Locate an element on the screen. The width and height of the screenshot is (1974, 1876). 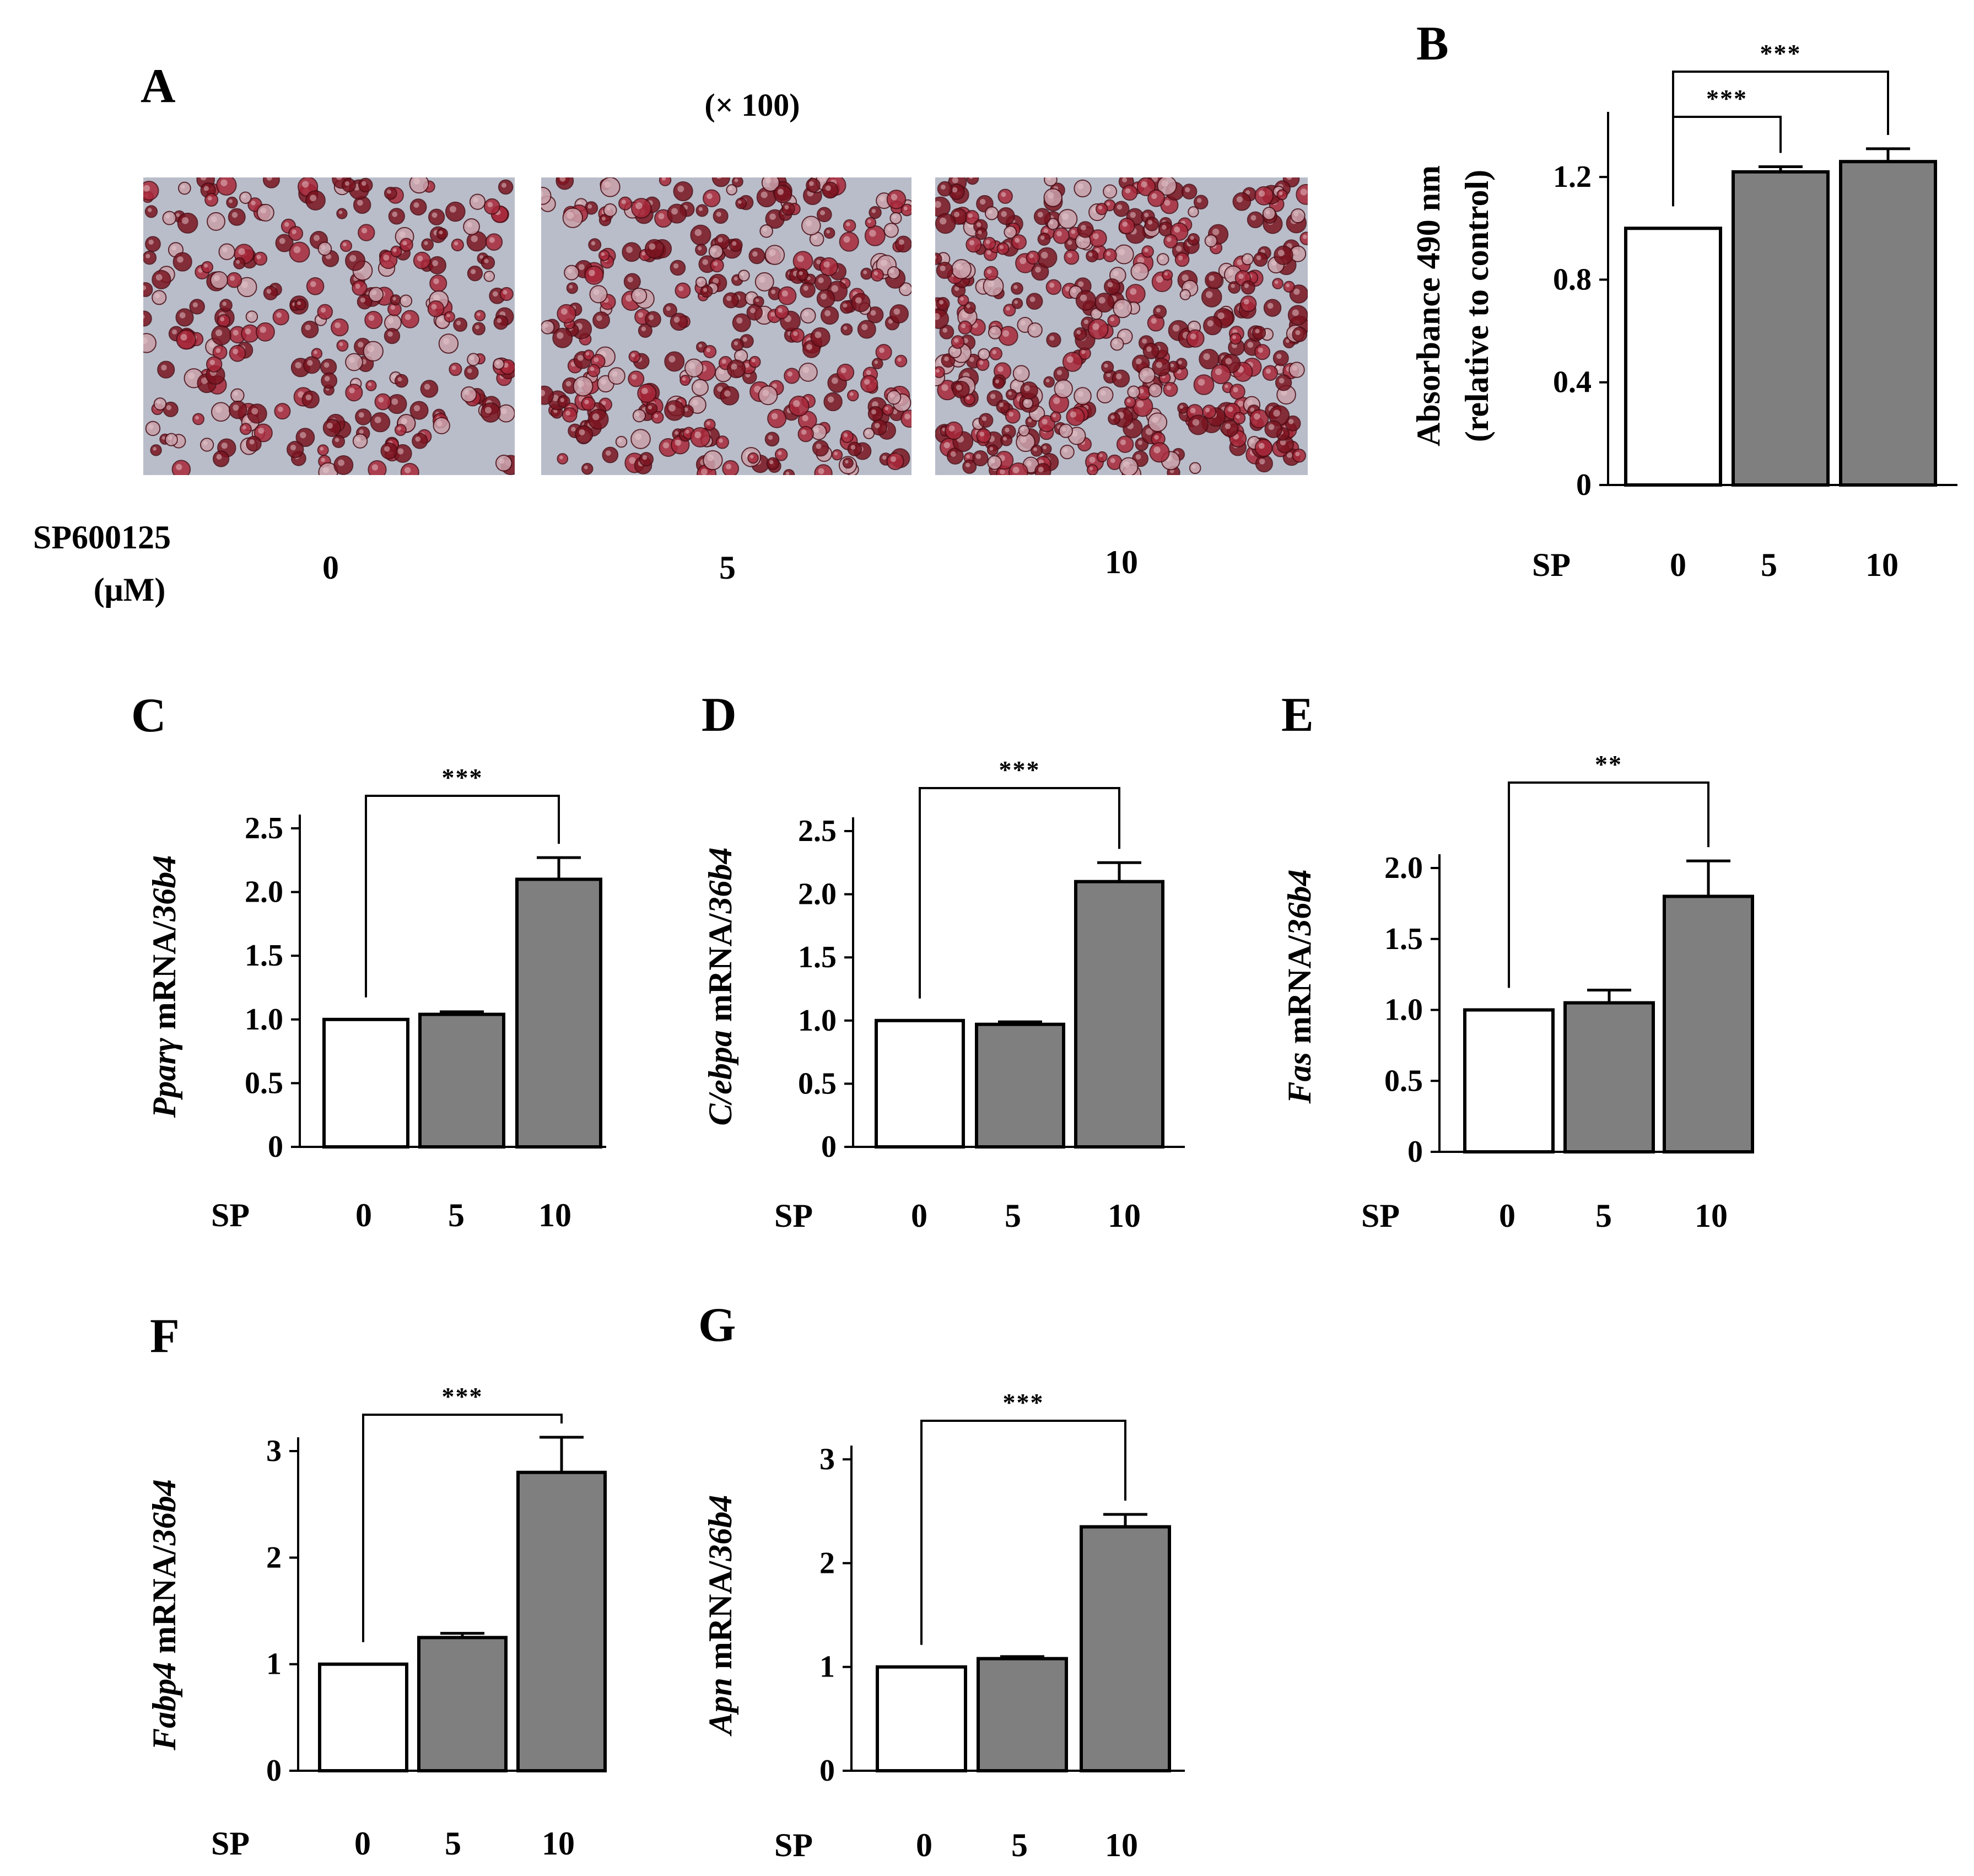
y-axis-label-gene: Apn is located at coordinates (720, 1707).